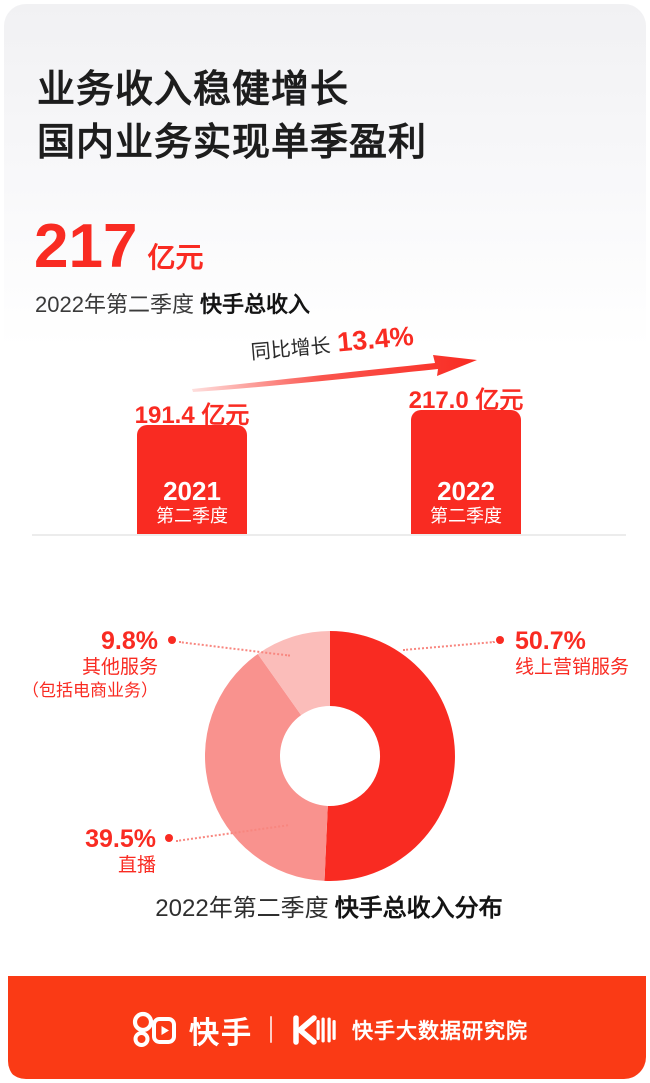 The width and height of the screenshot is (650, 1083). What do you see at coordinates (192, 415) in the screenshot?
I see `bar-value-label-2021: 191.4 亿元` at bounding box center [192, 415].